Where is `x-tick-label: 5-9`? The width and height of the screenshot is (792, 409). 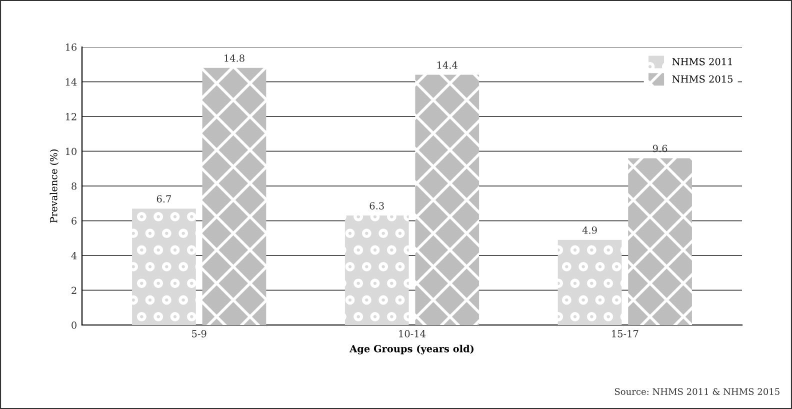
x-tick-label: 5-9 is located at coordinates (199, 334).